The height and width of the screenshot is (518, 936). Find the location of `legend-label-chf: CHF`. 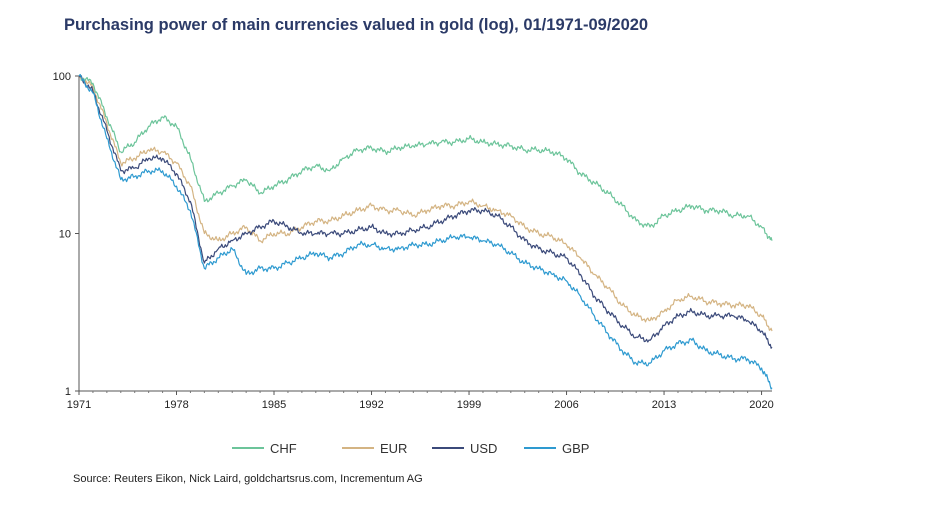

legend-label-chf: CHF is located at coordinates (283, 448).